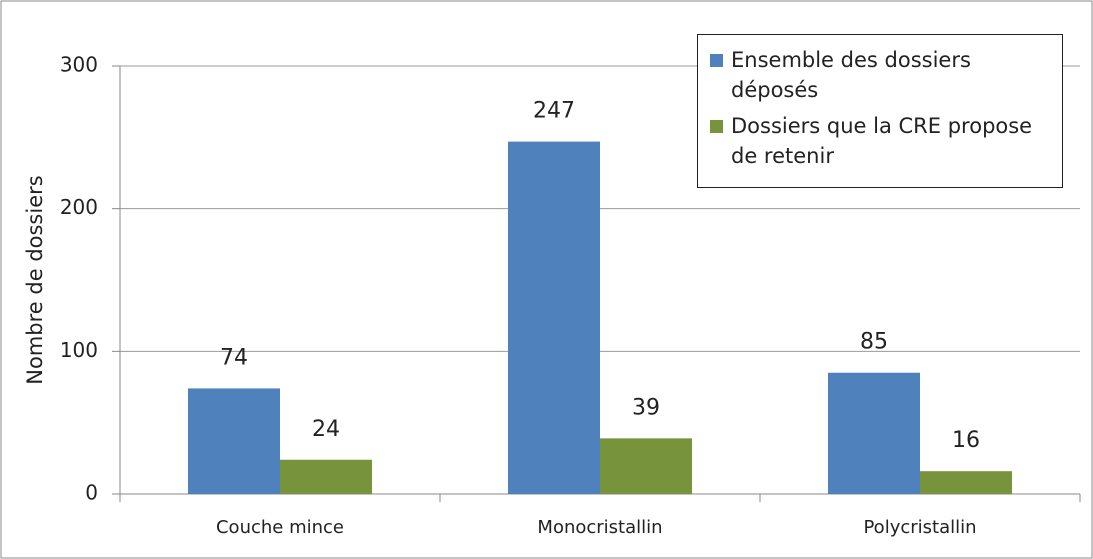 This screenshot has width=1093, height=559. Describe the element at coordinates (35, 279) in the screenshot. I see `y-axis-label: Nombre de dossiers` at that location.